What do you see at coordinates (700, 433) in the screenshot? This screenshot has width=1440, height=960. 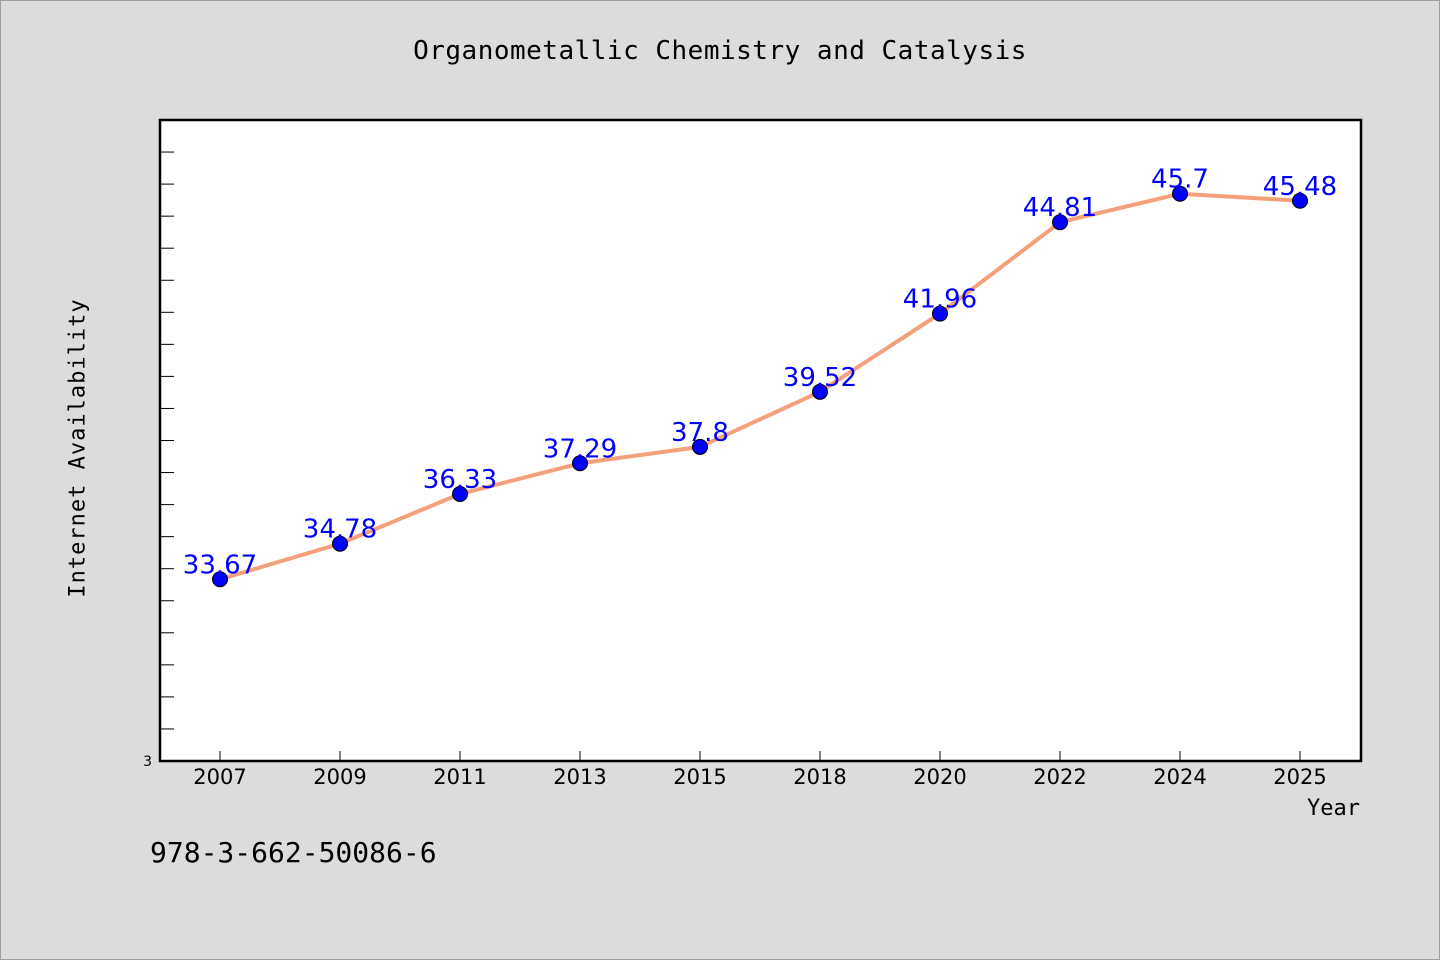 I see `data-label: 37.8` at bounding box center [700, 433].